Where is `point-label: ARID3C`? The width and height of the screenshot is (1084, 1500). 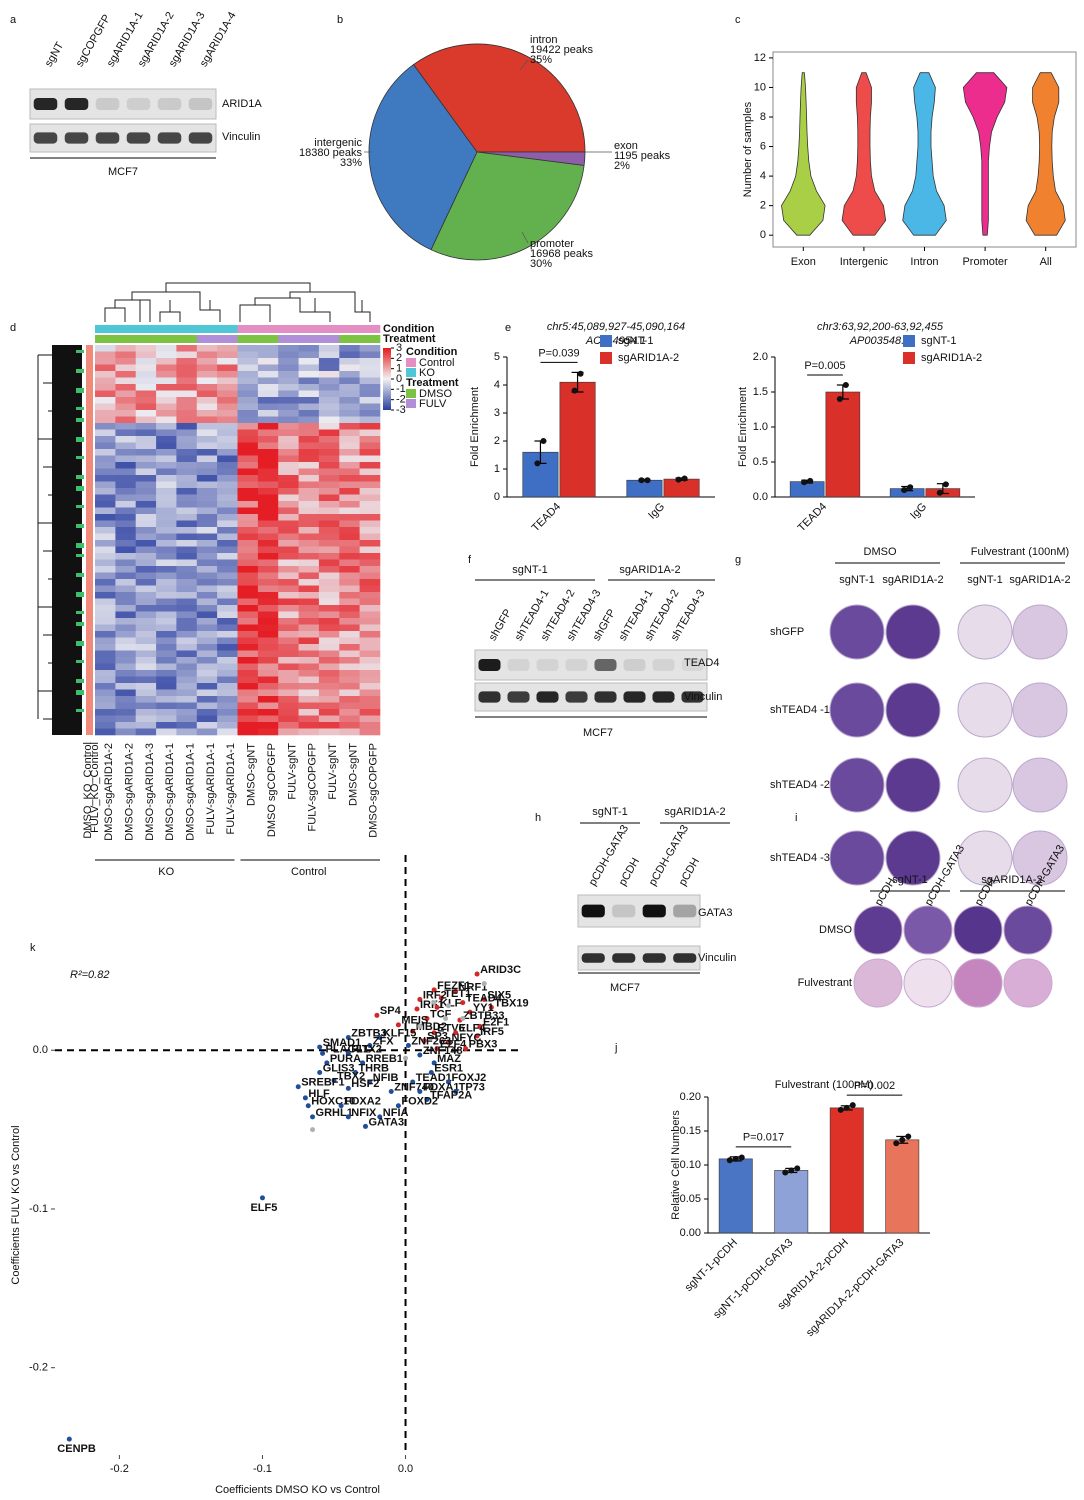 point-label: ARID3C is located at coordinates (500, 970).